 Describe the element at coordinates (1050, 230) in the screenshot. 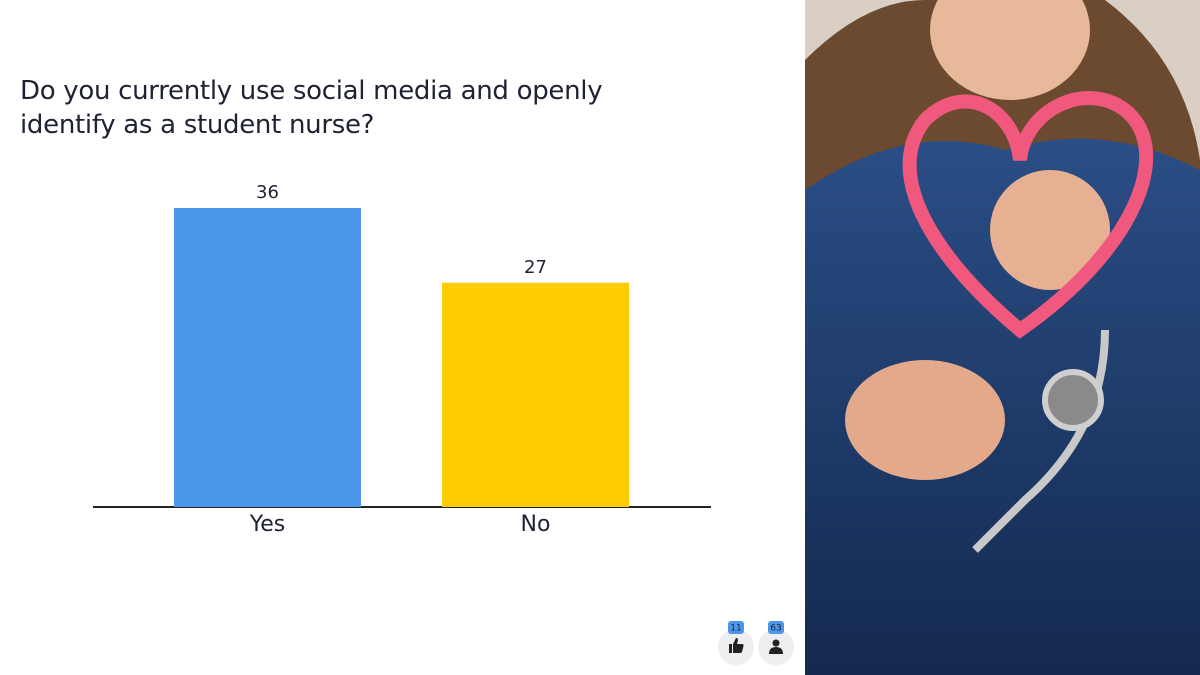

I see `hand-right` at that location.